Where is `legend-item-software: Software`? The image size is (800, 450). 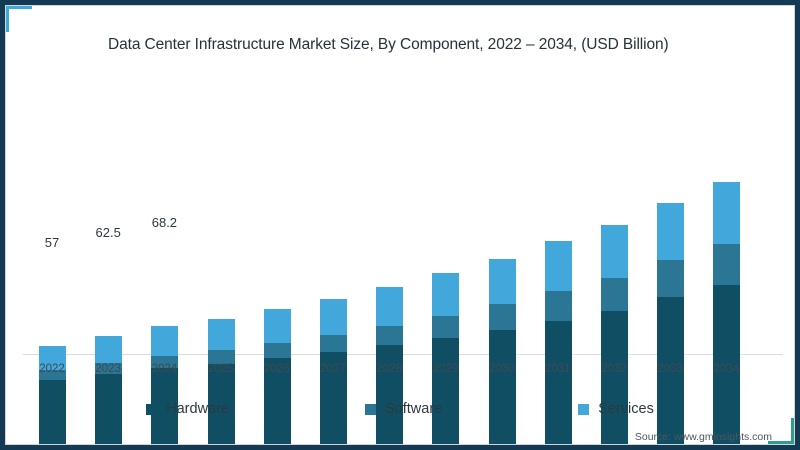
legend-item-software: Software is located at coordinates (403, 409).